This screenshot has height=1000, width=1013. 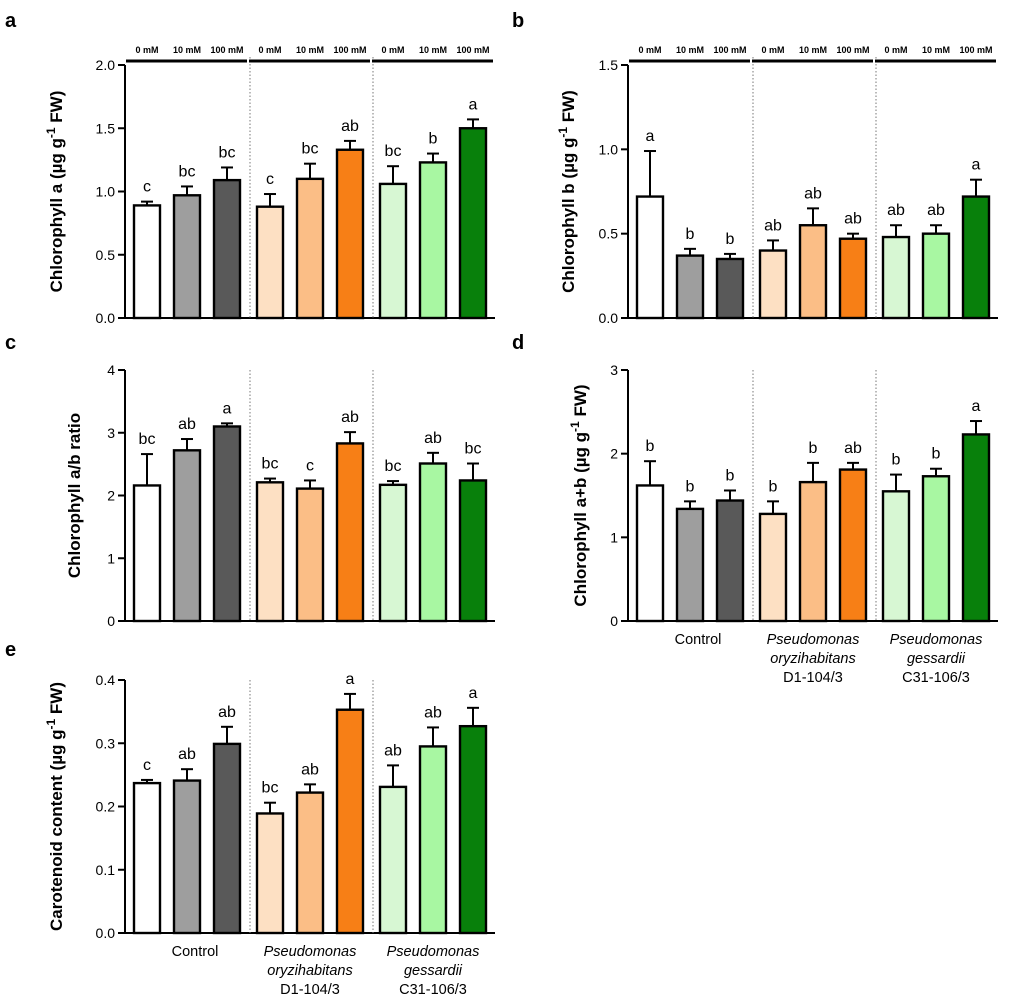 What do you see at coordinates (55, 806) in the screenshot?
I see `y-axis-label: Carotenoid content (µg g-1 FW)` at bounding box center [55, 806].